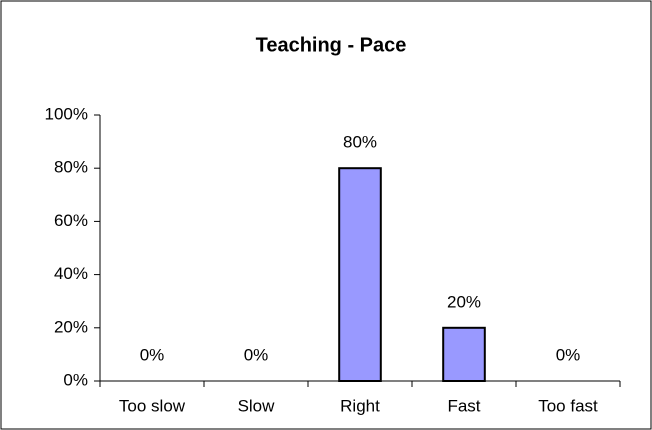  Describe the element at coordinates (75, 379) in the screenshot. I see `y-tick-label: 0%` at that location.